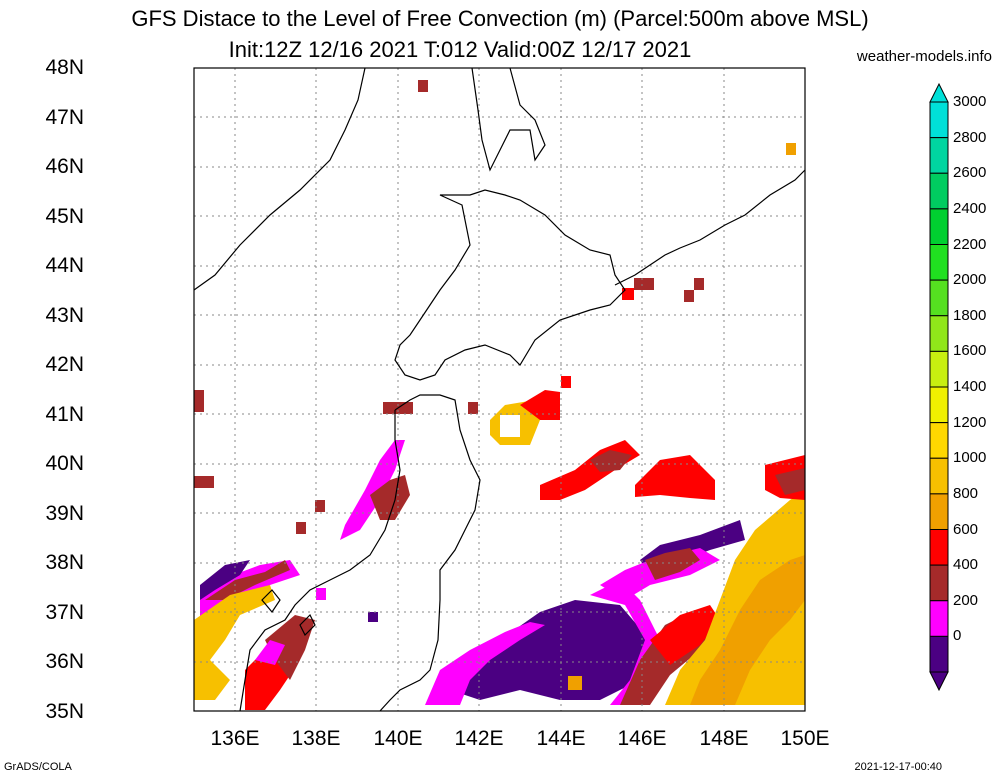 The image size is (1000, 779). I want to click on colorbar-label: 2400, so click(970, 208).